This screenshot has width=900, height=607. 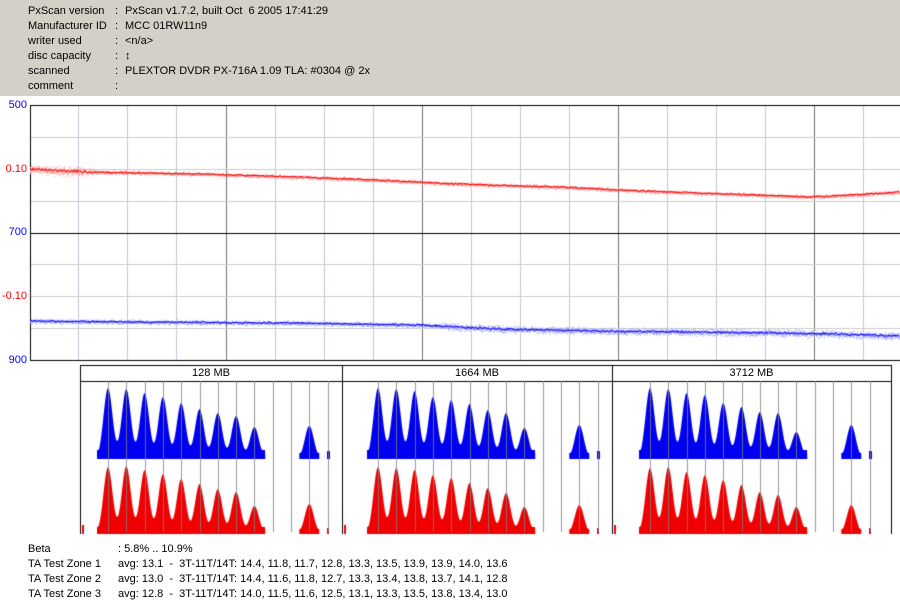 I want to click on histogram-panel-title-1664mb: 1664 MB, so click(x=477, y=373).